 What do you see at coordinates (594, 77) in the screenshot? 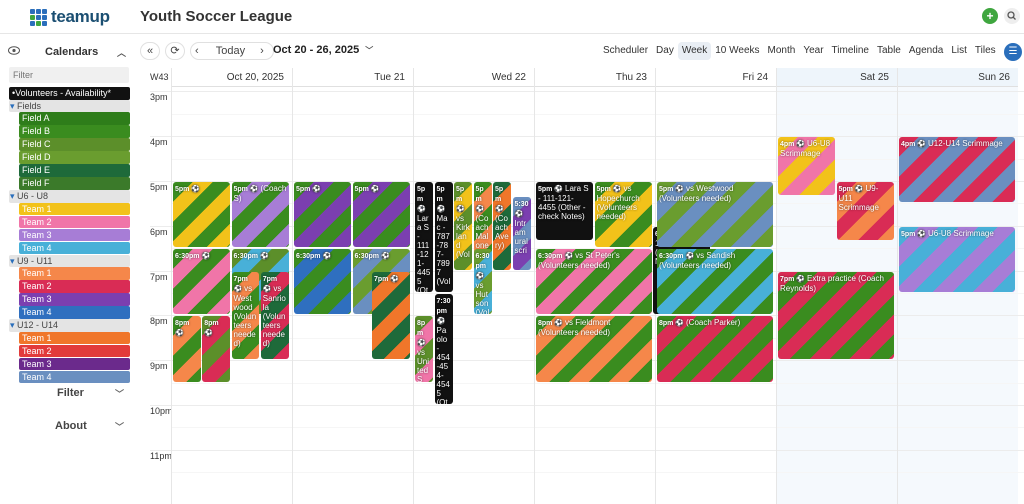
I see `day-column-header: Thu 23` at bounding box center [594, 77].